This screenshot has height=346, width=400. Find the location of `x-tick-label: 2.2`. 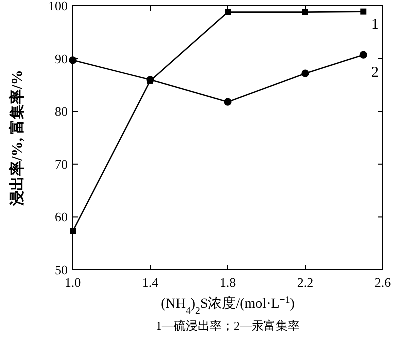

x-tick-label: 2.2 is located at coordinates (305, 282).